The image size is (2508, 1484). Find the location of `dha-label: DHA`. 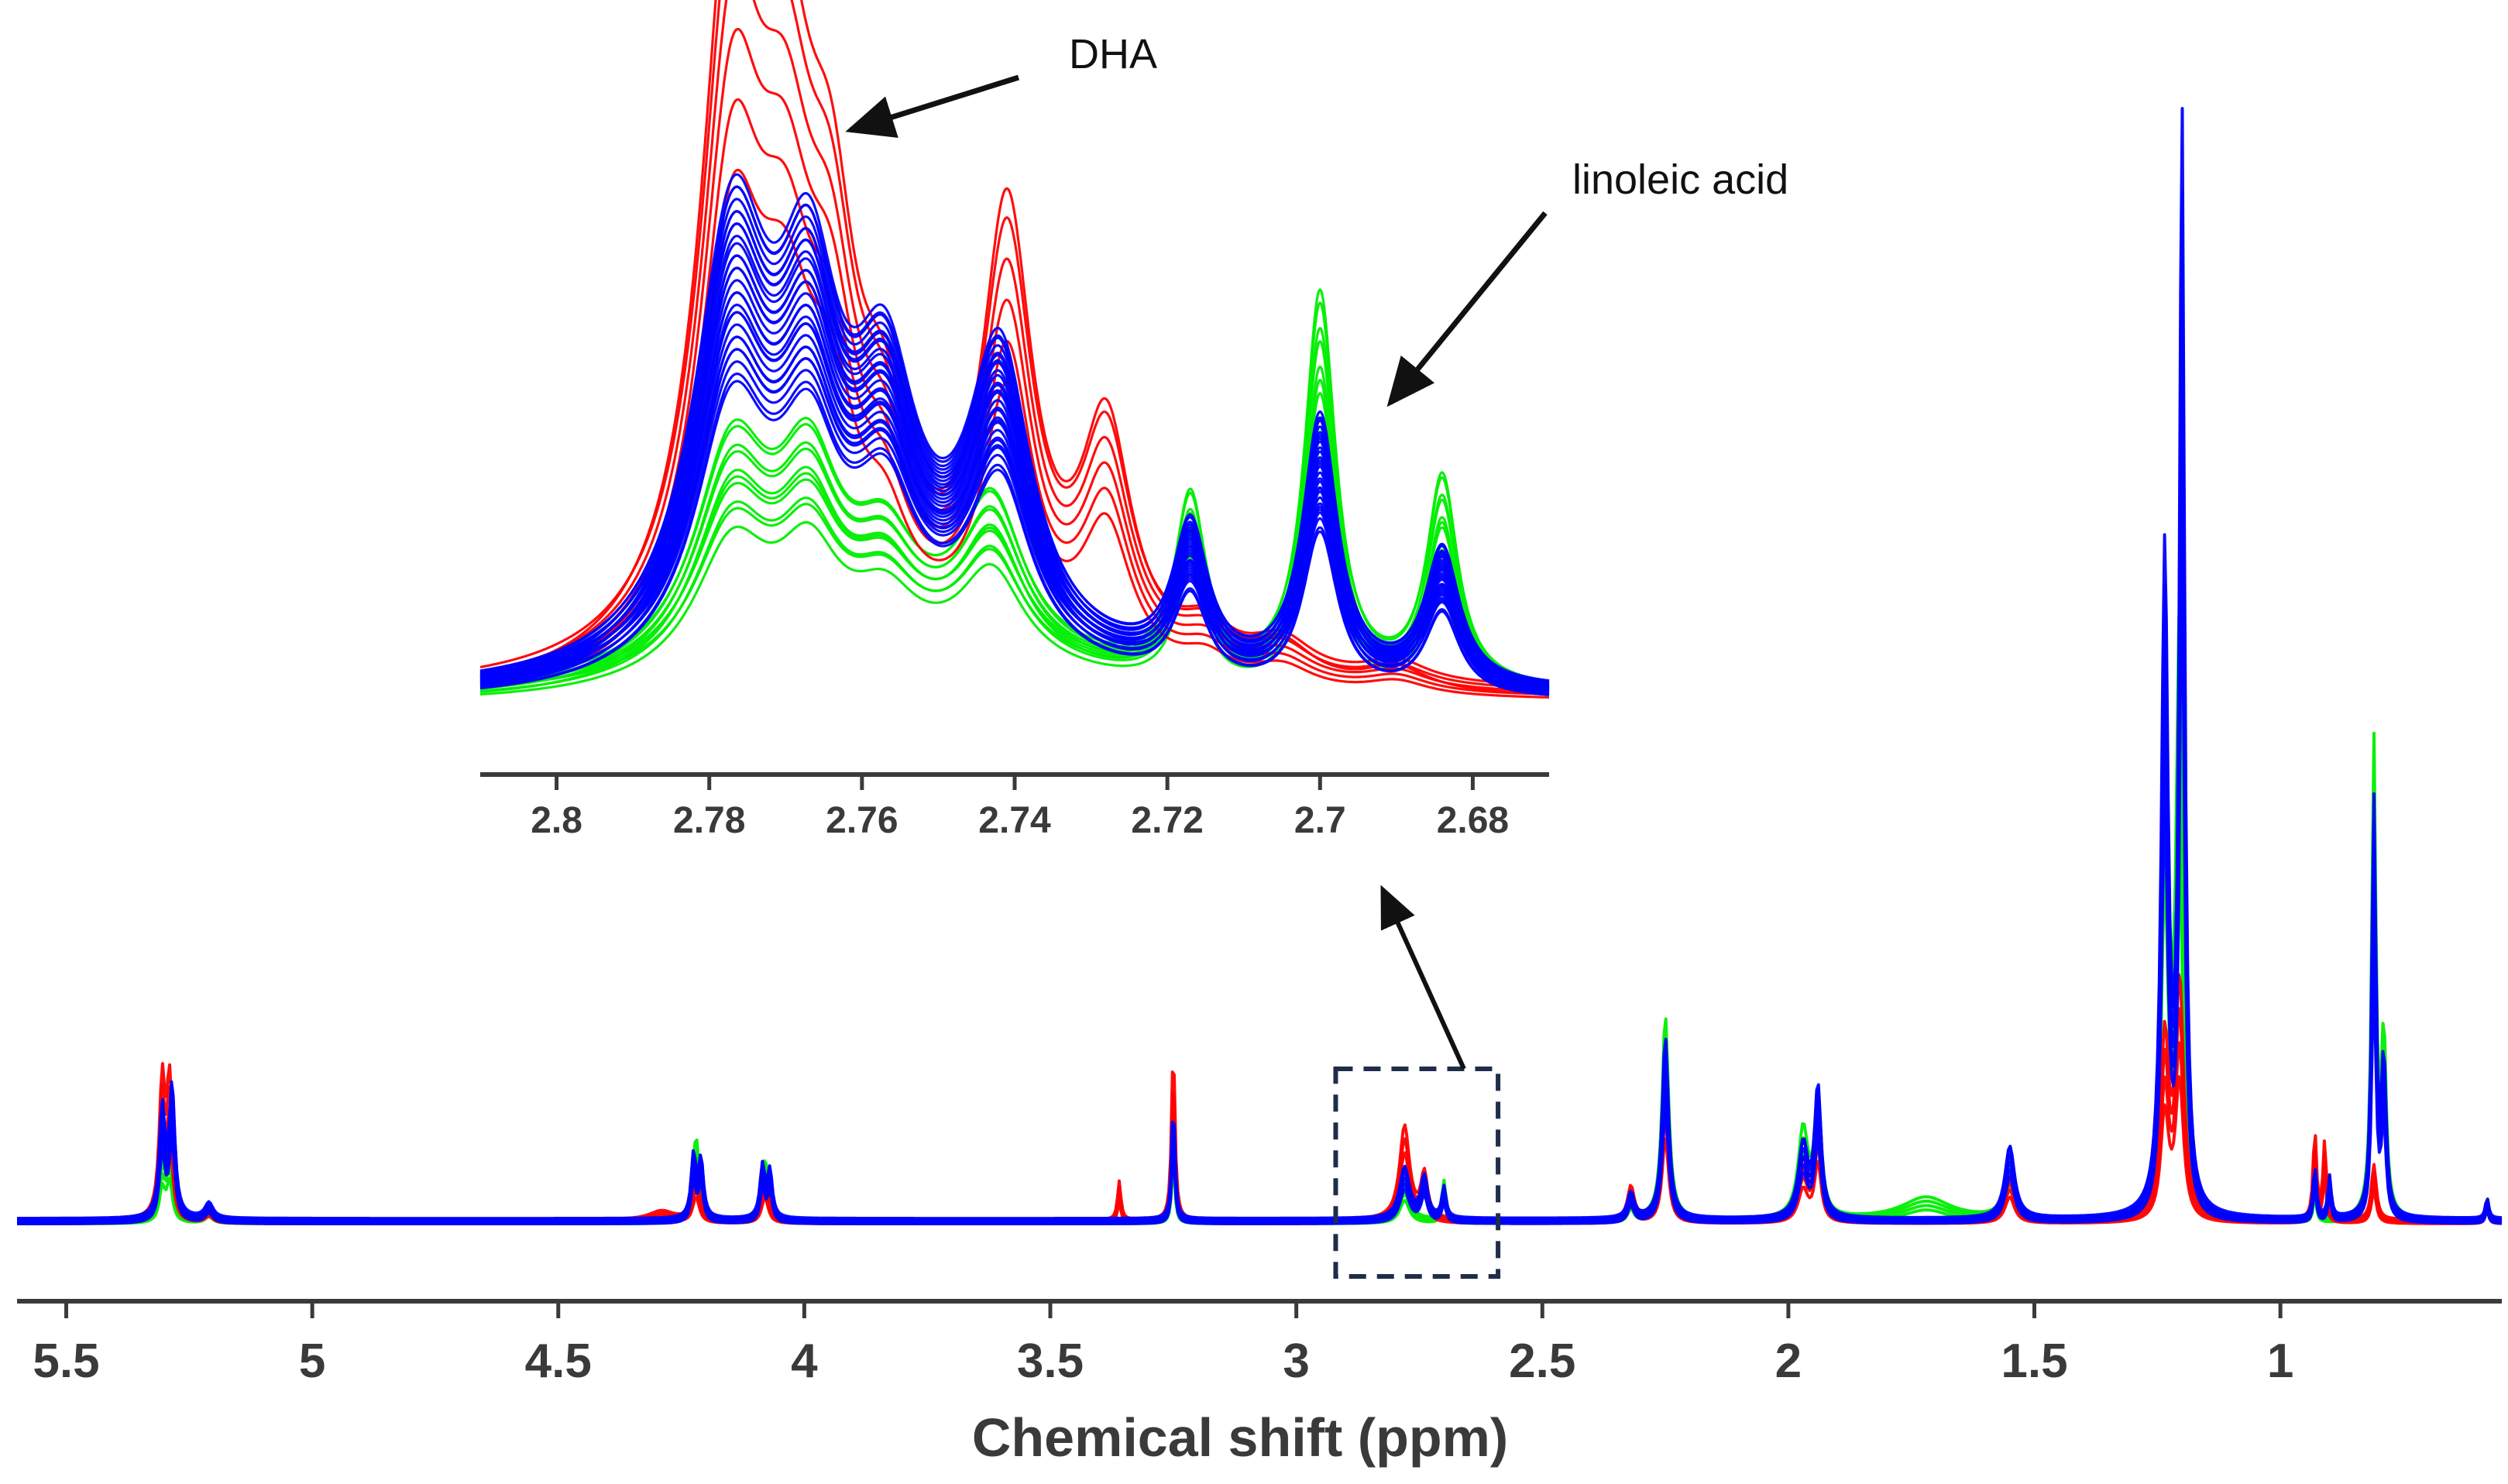

dha-label: DHA is located at coordinates (1113, 54).